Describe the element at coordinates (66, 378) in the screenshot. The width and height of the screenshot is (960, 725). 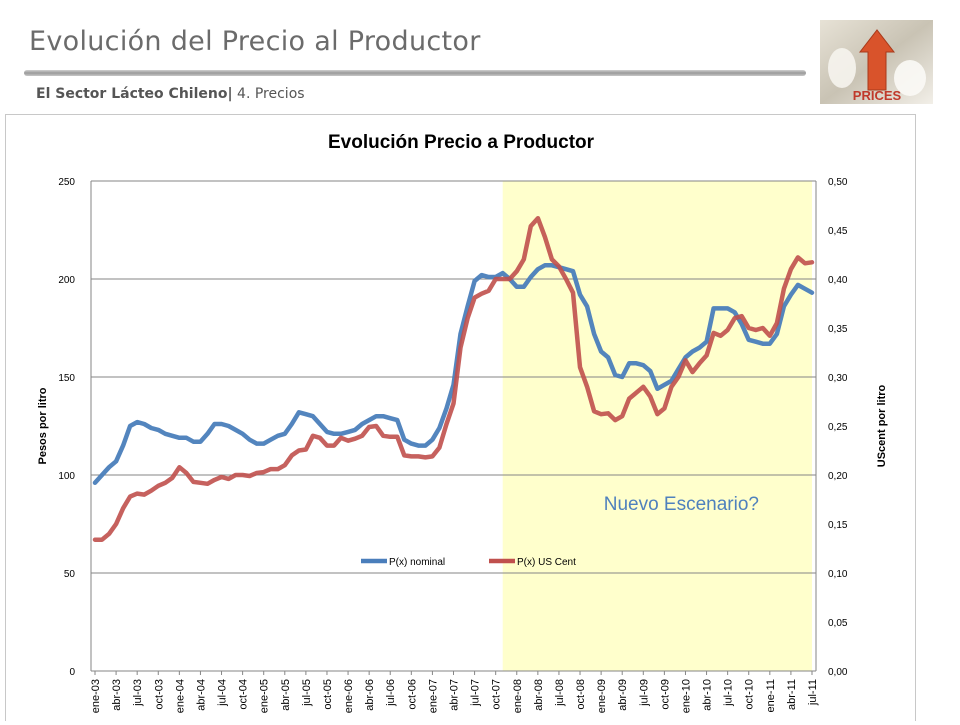
I see `y-tick-label: 150` at that location.